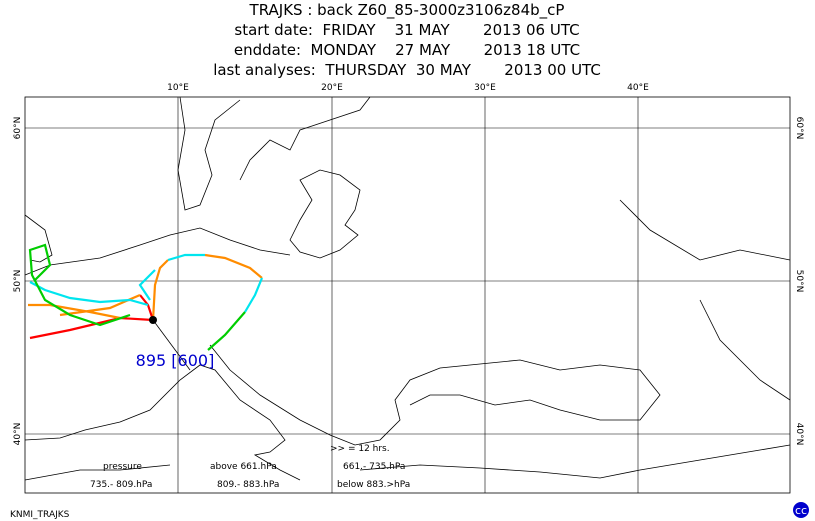 Image resolution: width=815 pixels, height=521 pixels. What do you see at coordinates (406, 30) in the screenshot?
I see `start-date: start date: FRIDAY 31 MAY 2013 06 UTC` at bounding box center [406, 30].